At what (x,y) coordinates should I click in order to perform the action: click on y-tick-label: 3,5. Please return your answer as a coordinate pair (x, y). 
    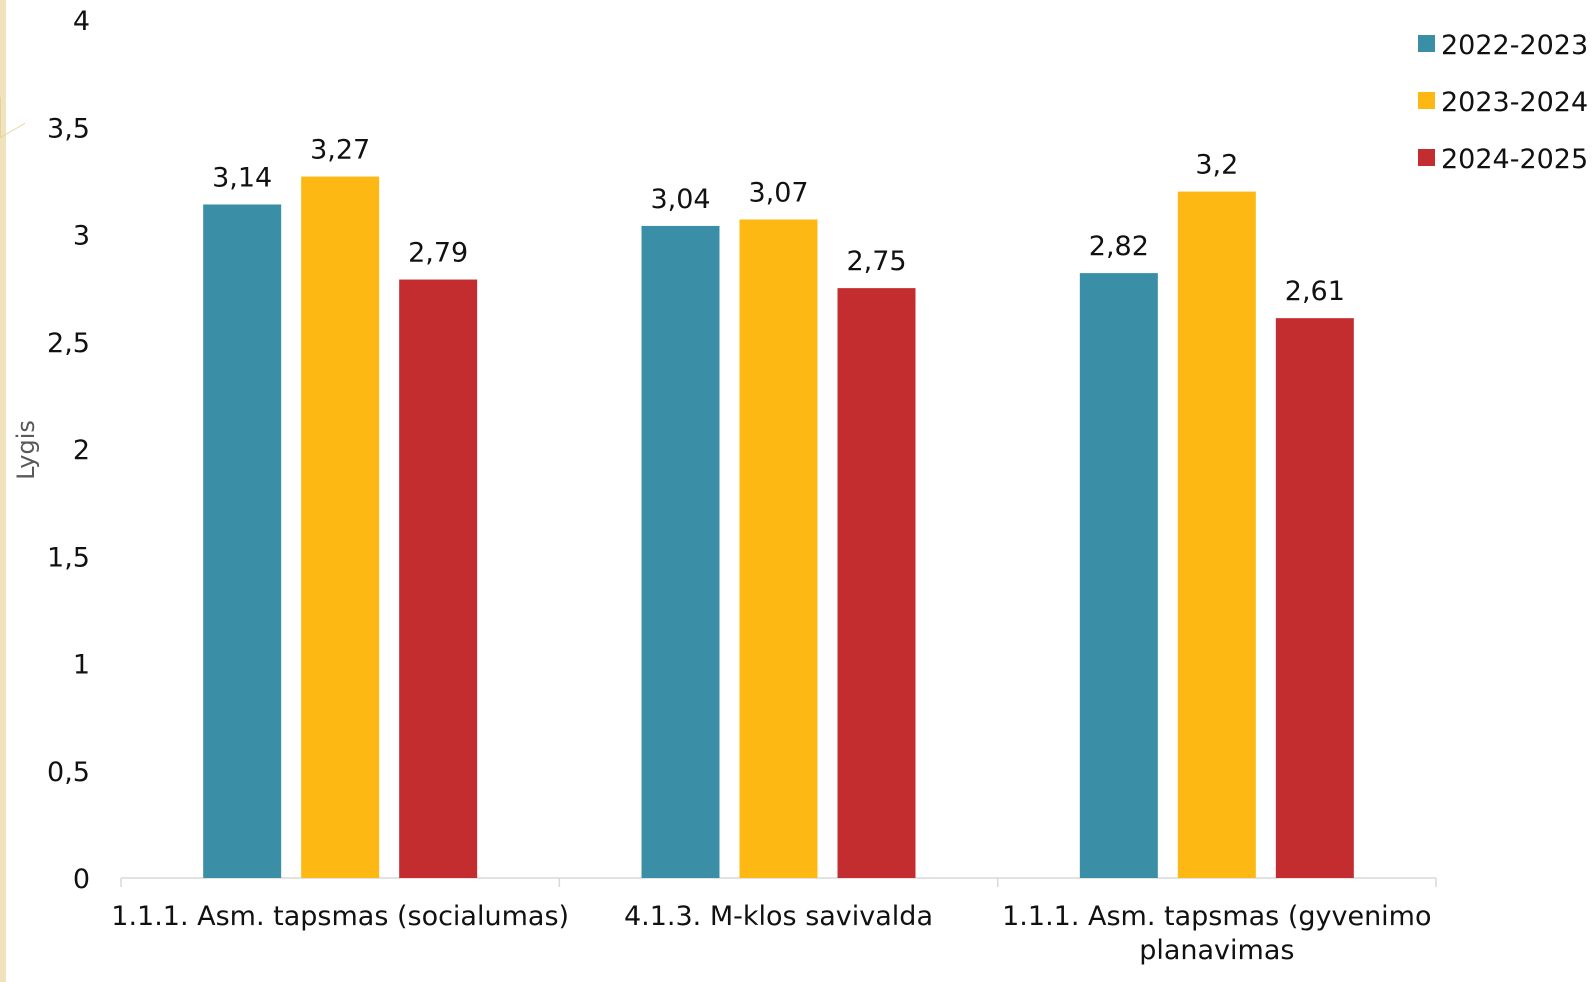
    Looking at the image, I should click on (68, 128).